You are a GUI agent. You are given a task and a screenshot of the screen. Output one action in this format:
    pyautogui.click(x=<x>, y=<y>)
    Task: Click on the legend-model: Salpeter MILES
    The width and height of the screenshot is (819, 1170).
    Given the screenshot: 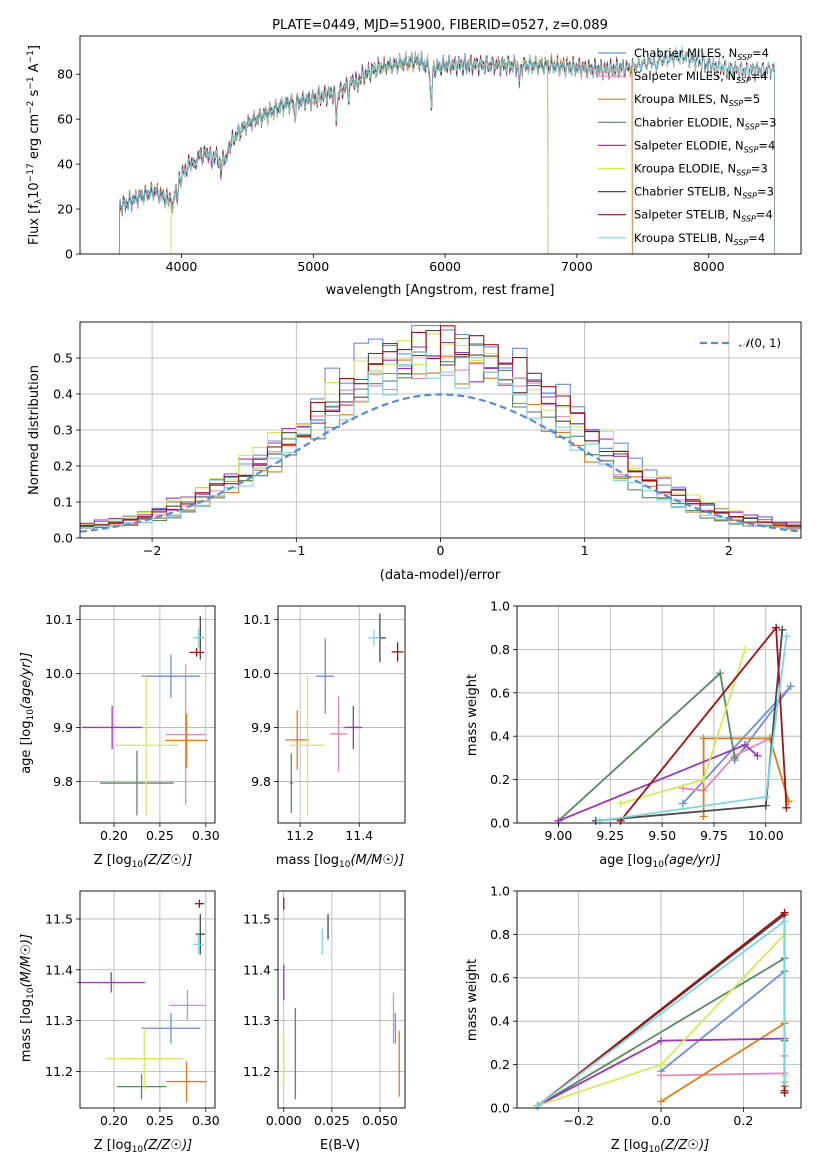 What is the action you would take?
    pyautogui.click(x=677, y=76)
    